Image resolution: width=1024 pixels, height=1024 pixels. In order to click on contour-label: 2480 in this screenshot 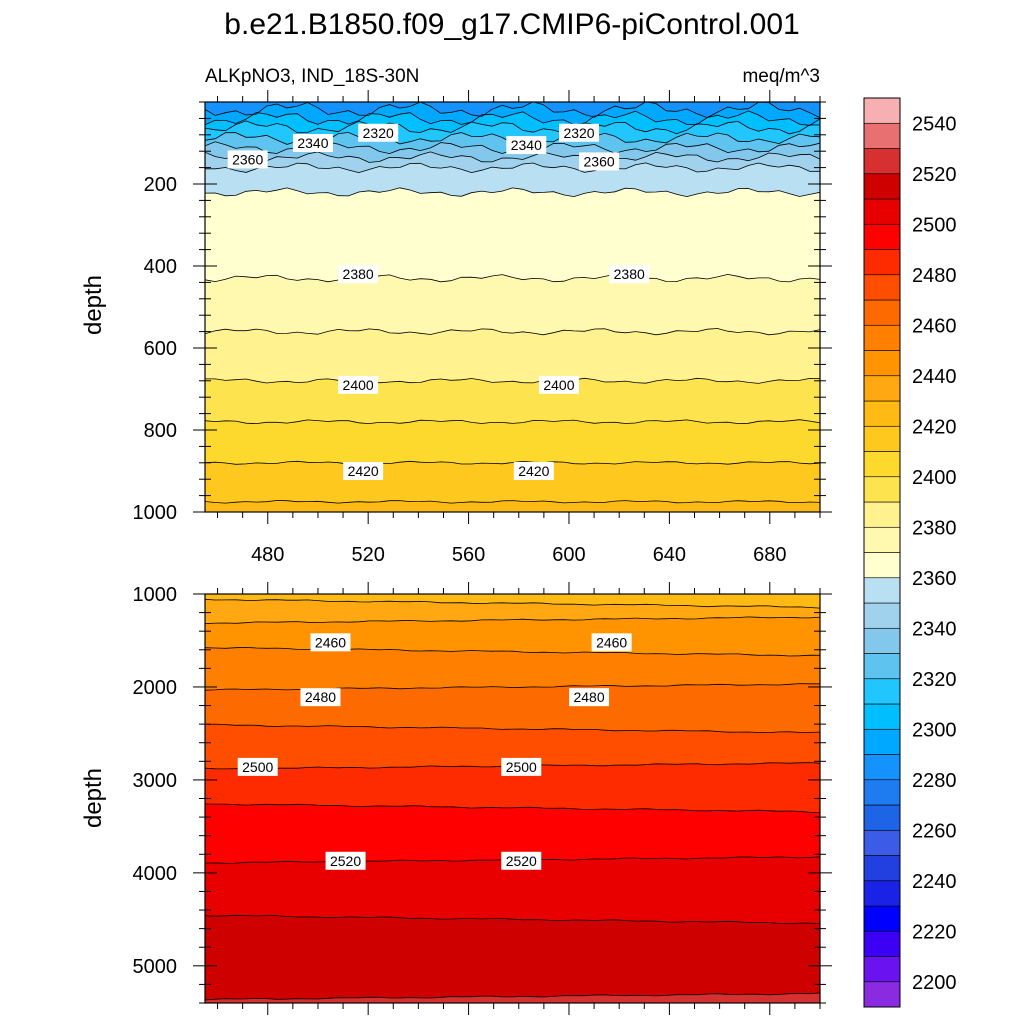, I will do `click(589, 697)`.